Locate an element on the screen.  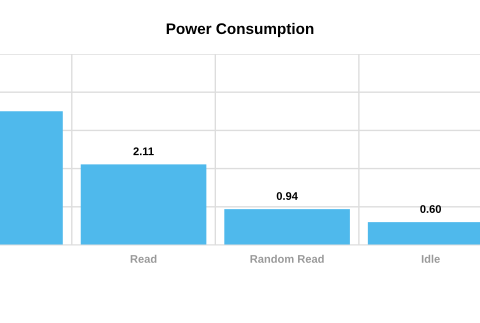
x-tick-label: Idle is located at coordinates (431, 258).